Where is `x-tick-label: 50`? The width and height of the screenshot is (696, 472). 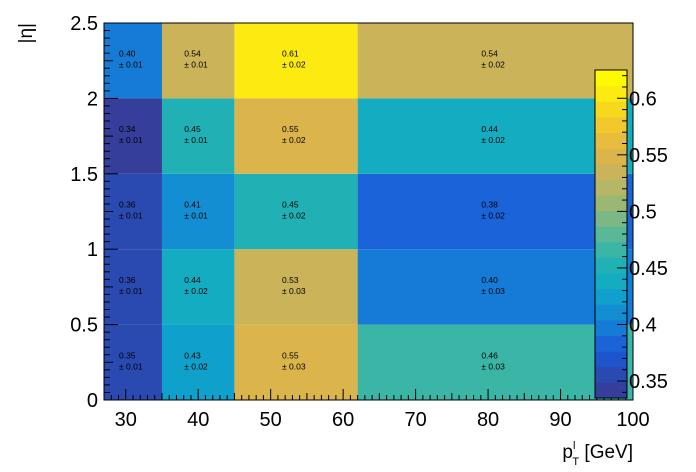 x-tick-label: 50 is located at coordinates (271, 420).